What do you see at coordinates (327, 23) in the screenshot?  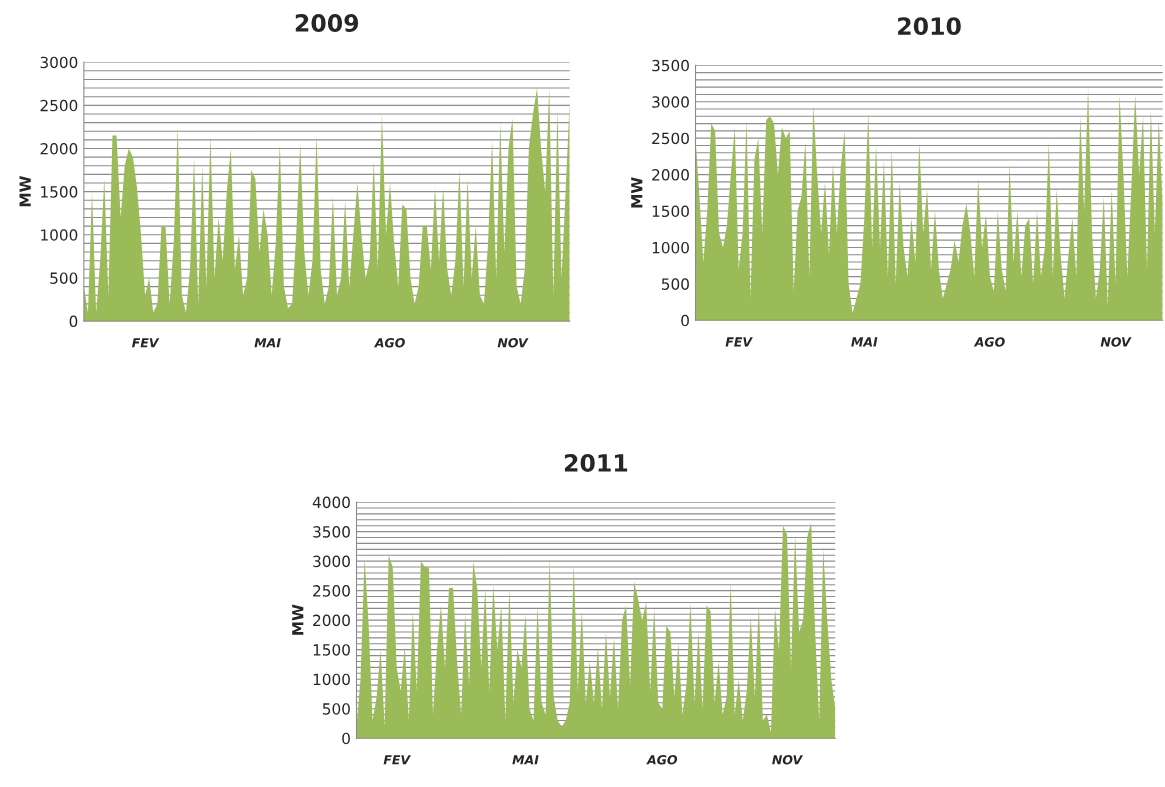 I see `chart-title: 2009` at bounding box center [327, 23].